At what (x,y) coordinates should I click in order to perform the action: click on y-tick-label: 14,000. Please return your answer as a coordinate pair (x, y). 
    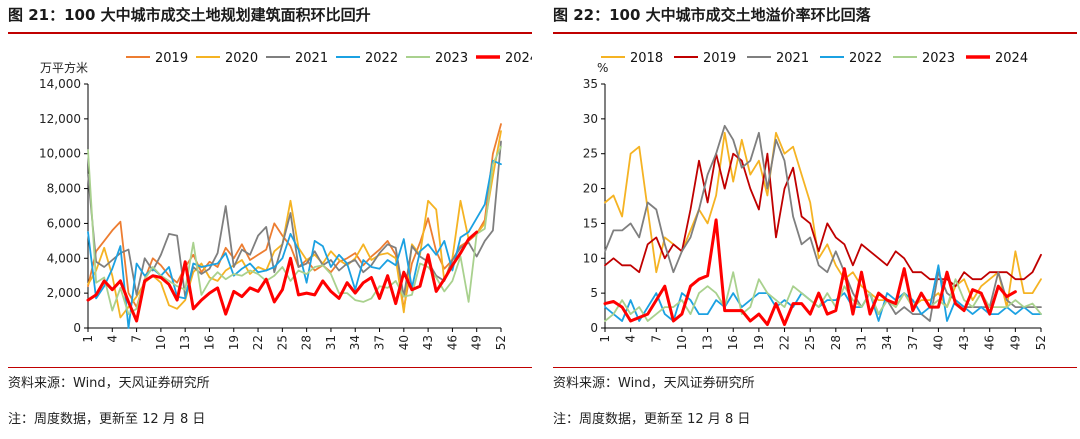
    Looking at the image, I should click on (60, 84).